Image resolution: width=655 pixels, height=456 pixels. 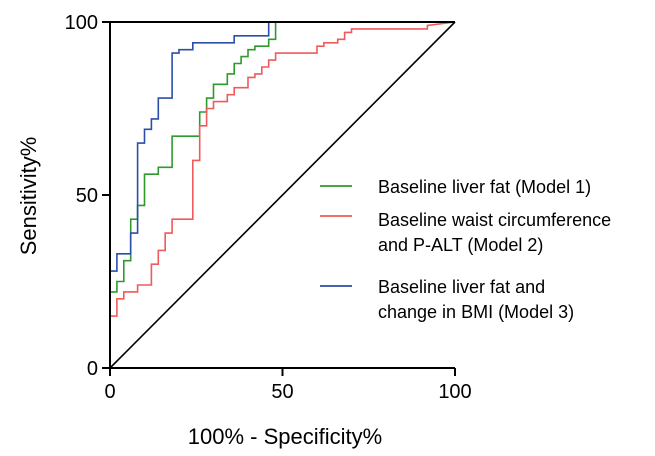 I want to click on x-tick-label: 0, so click(x=109, y=392).